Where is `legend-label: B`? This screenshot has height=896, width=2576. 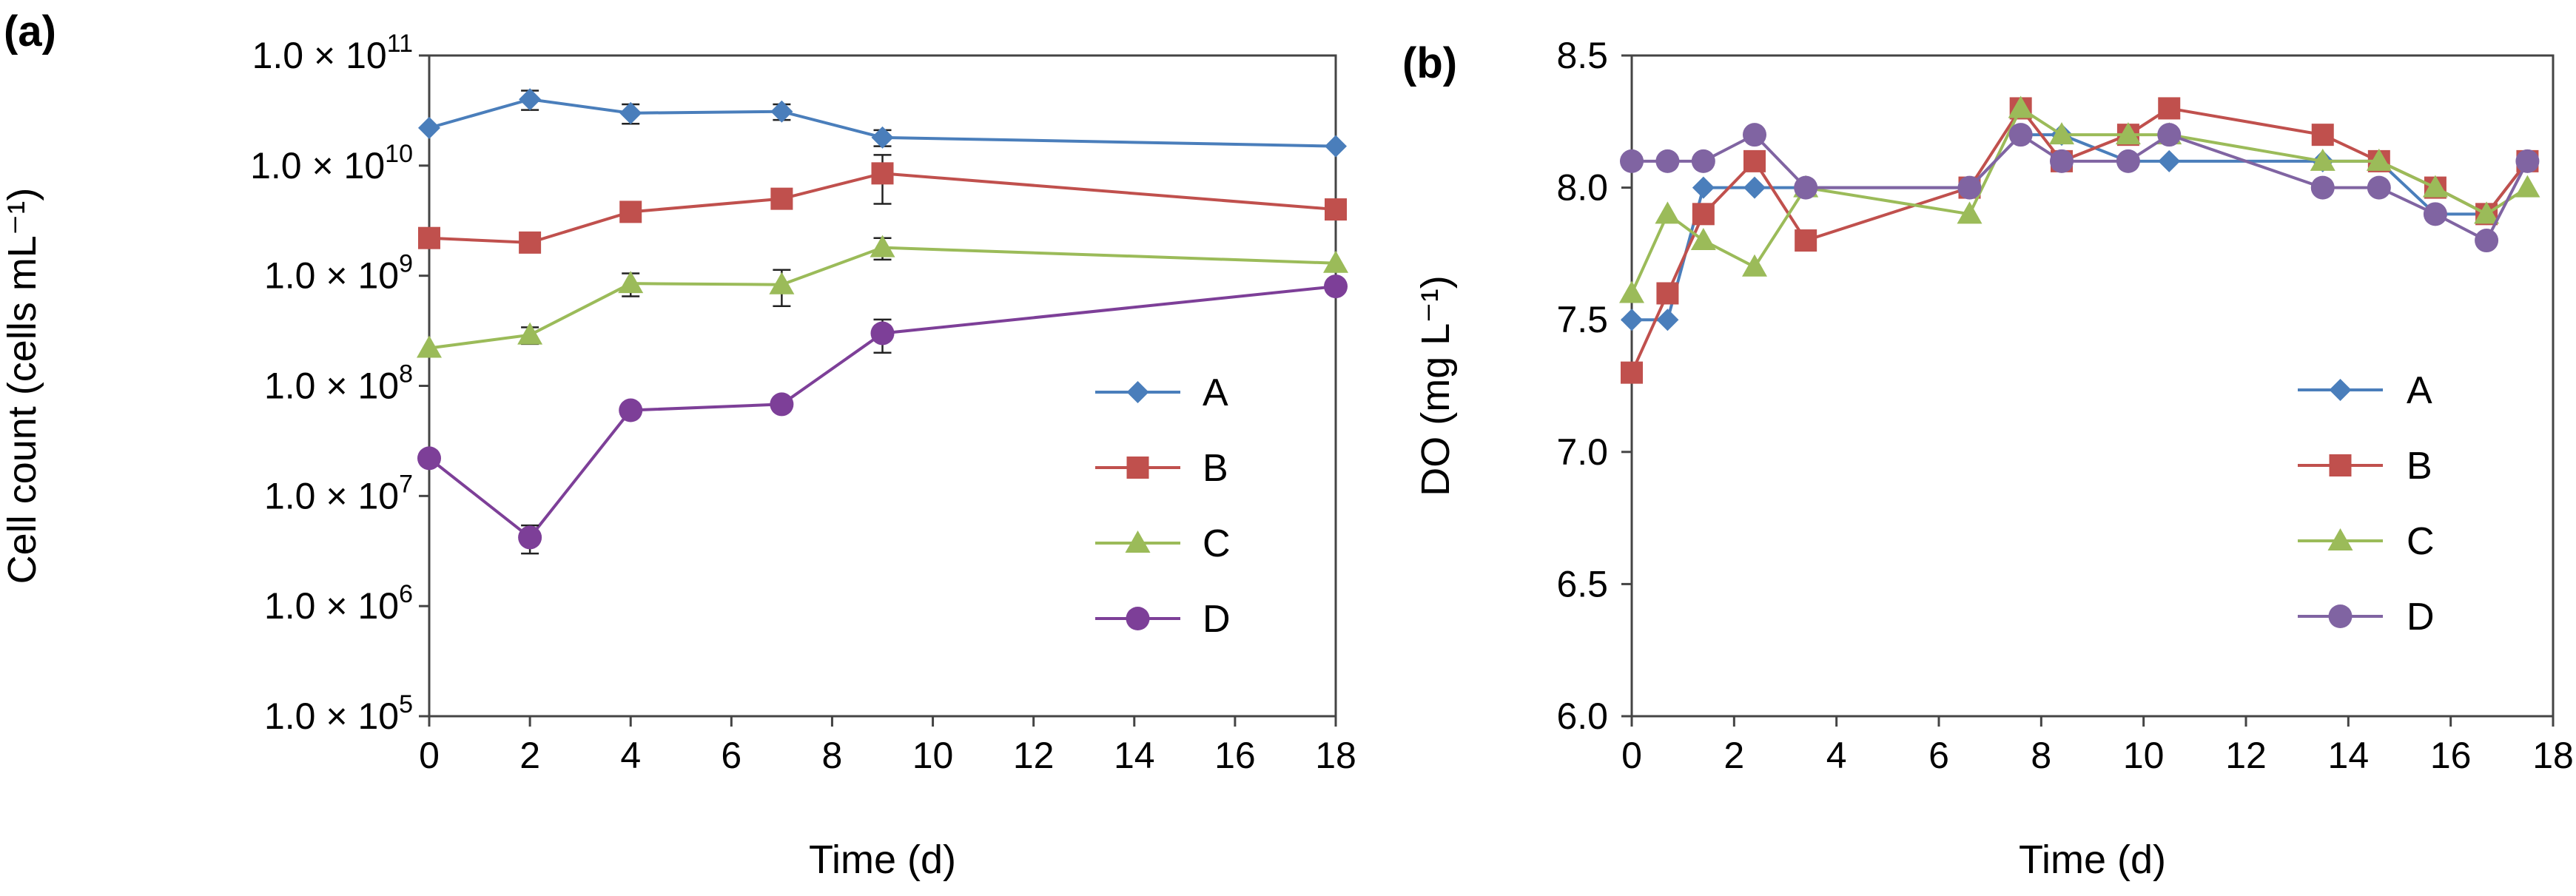 legend-label: B is located at coordinates (2419, 466).